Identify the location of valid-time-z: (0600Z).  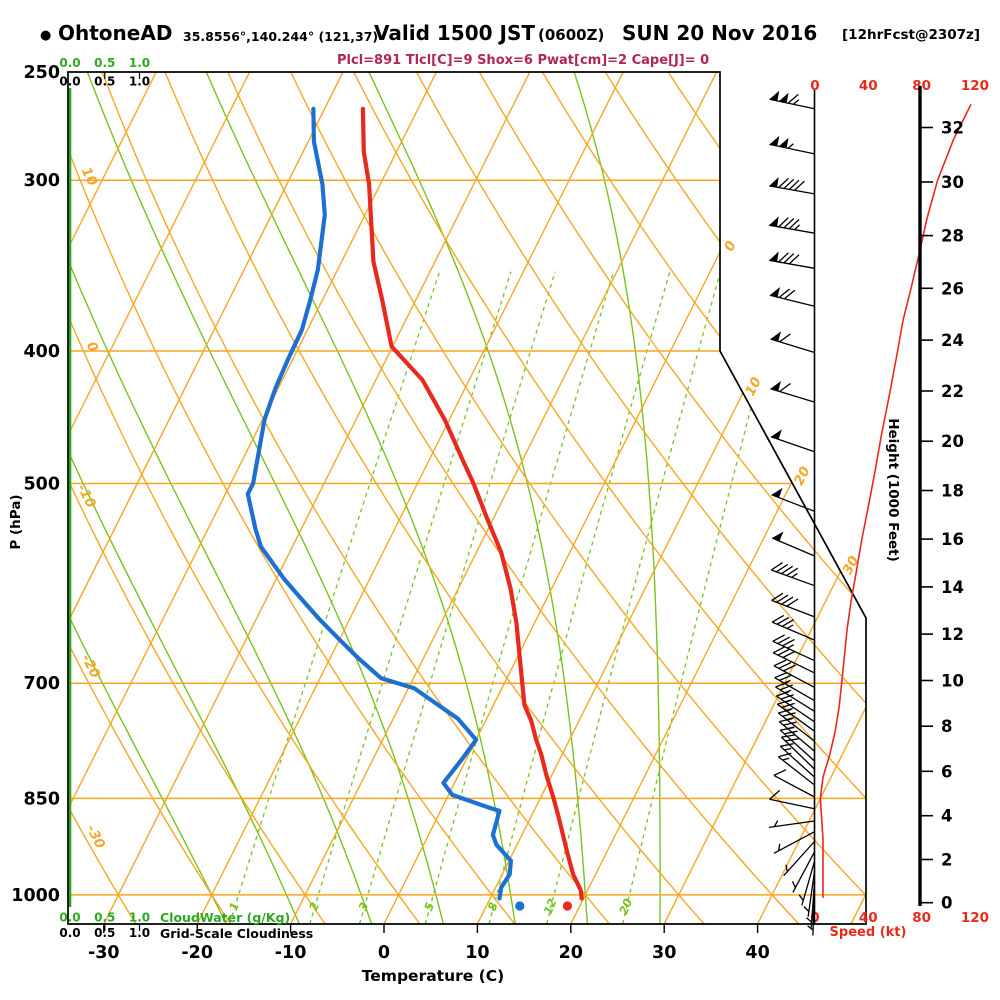
(571, 35).